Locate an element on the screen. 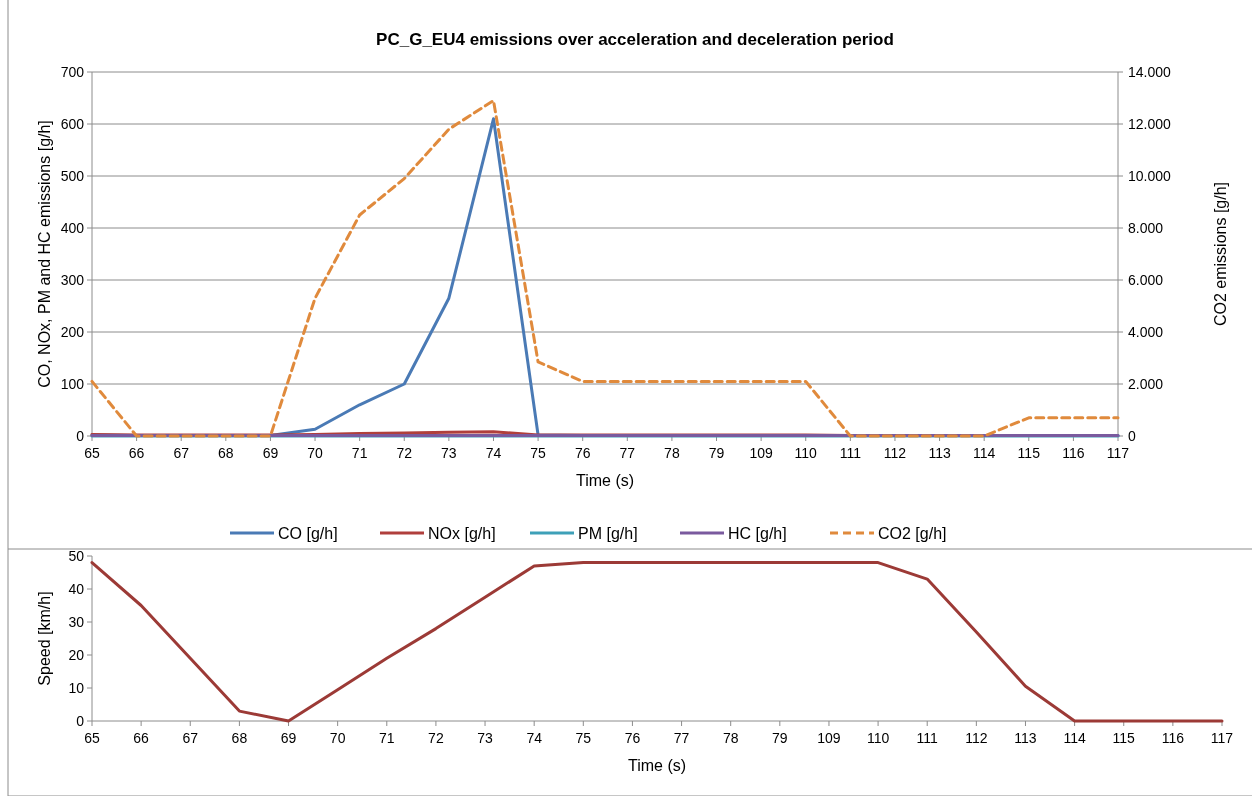  y2-tick-label: 8.000 is located at coordinates (1146, 227).